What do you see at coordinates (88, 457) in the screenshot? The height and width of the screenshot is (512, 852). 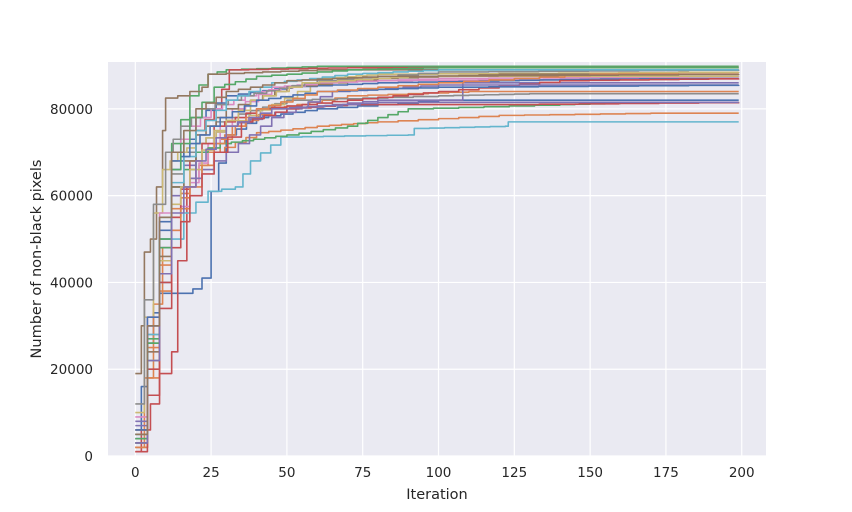 I see `y-tick-label: 0` at bounding box center [88, 457].